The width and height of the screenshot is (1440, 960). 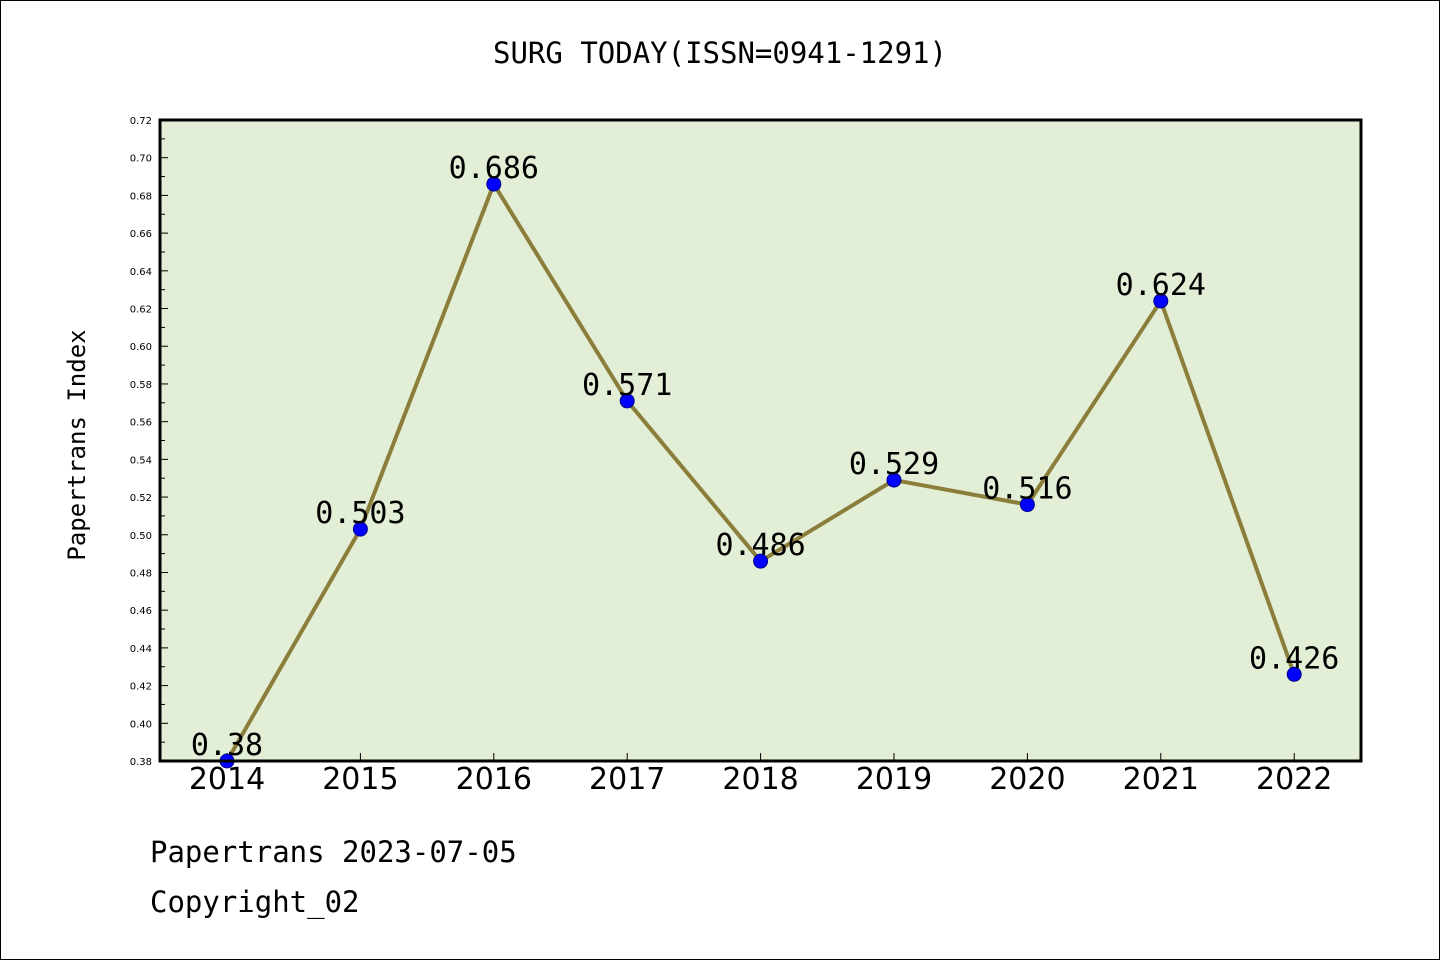 I want to click on y-tick-label: 0.52, so click(x=141, y=498).